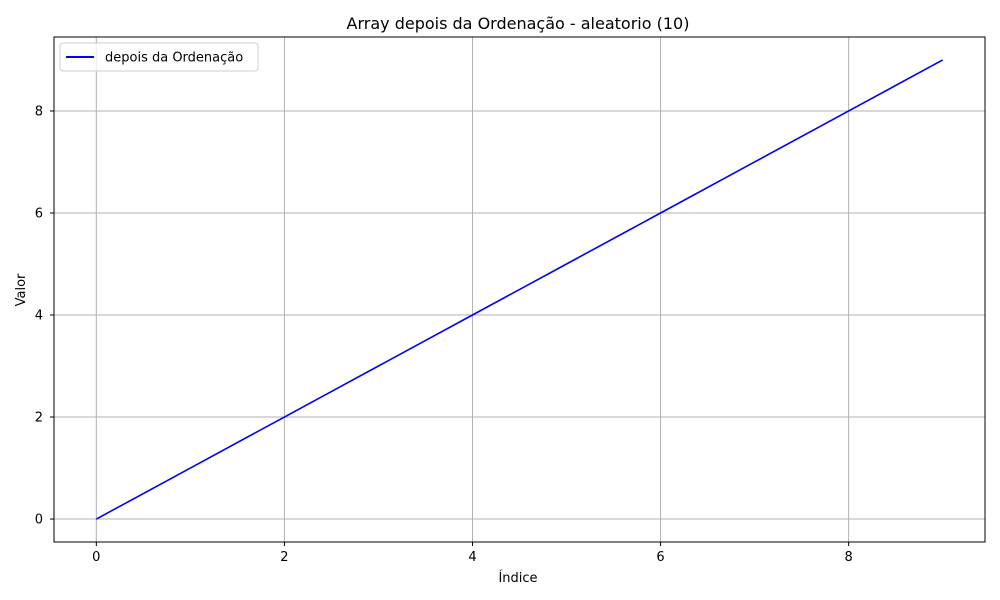 The width and height of the screenshot is (1000, 600). I want to click on y-tick-label: 8, so click(39, 111).